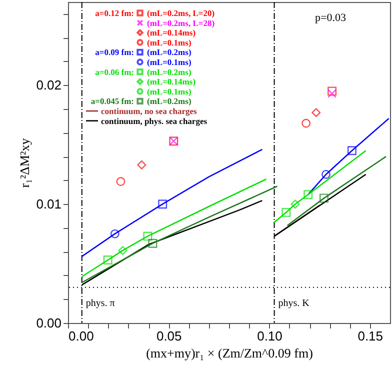  I want to click on legend-label: continuum, no sea charges, so click(149, 111).